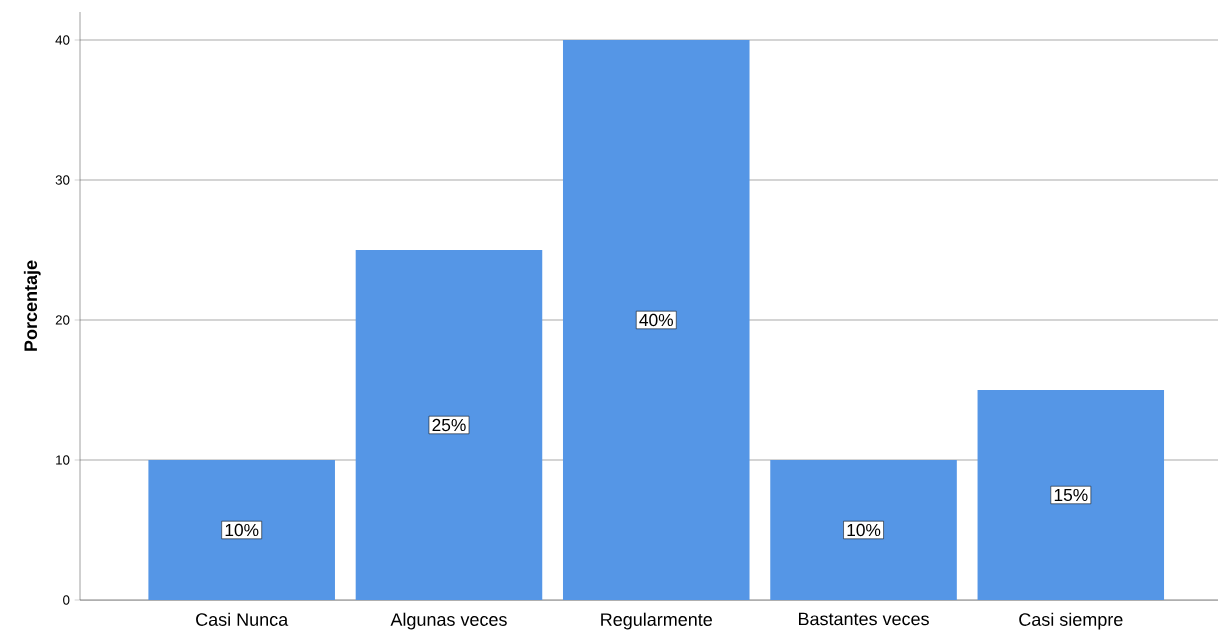 The height and width of the screenshot is (637, 1218). I want to click on data-label: 40%, so click(656, 320).